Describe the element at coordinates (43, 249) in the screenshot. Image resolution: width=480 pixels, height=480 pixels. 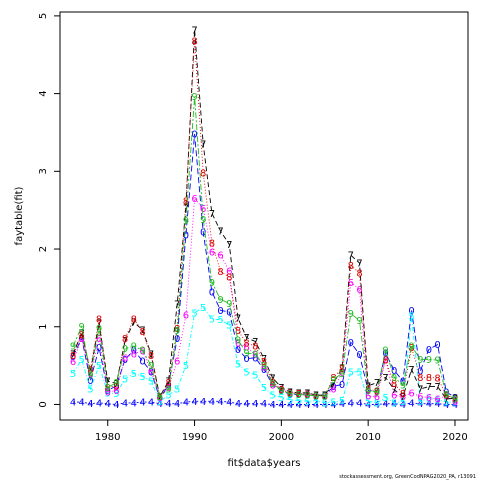
I see `y-tick-label: 2` at that location.